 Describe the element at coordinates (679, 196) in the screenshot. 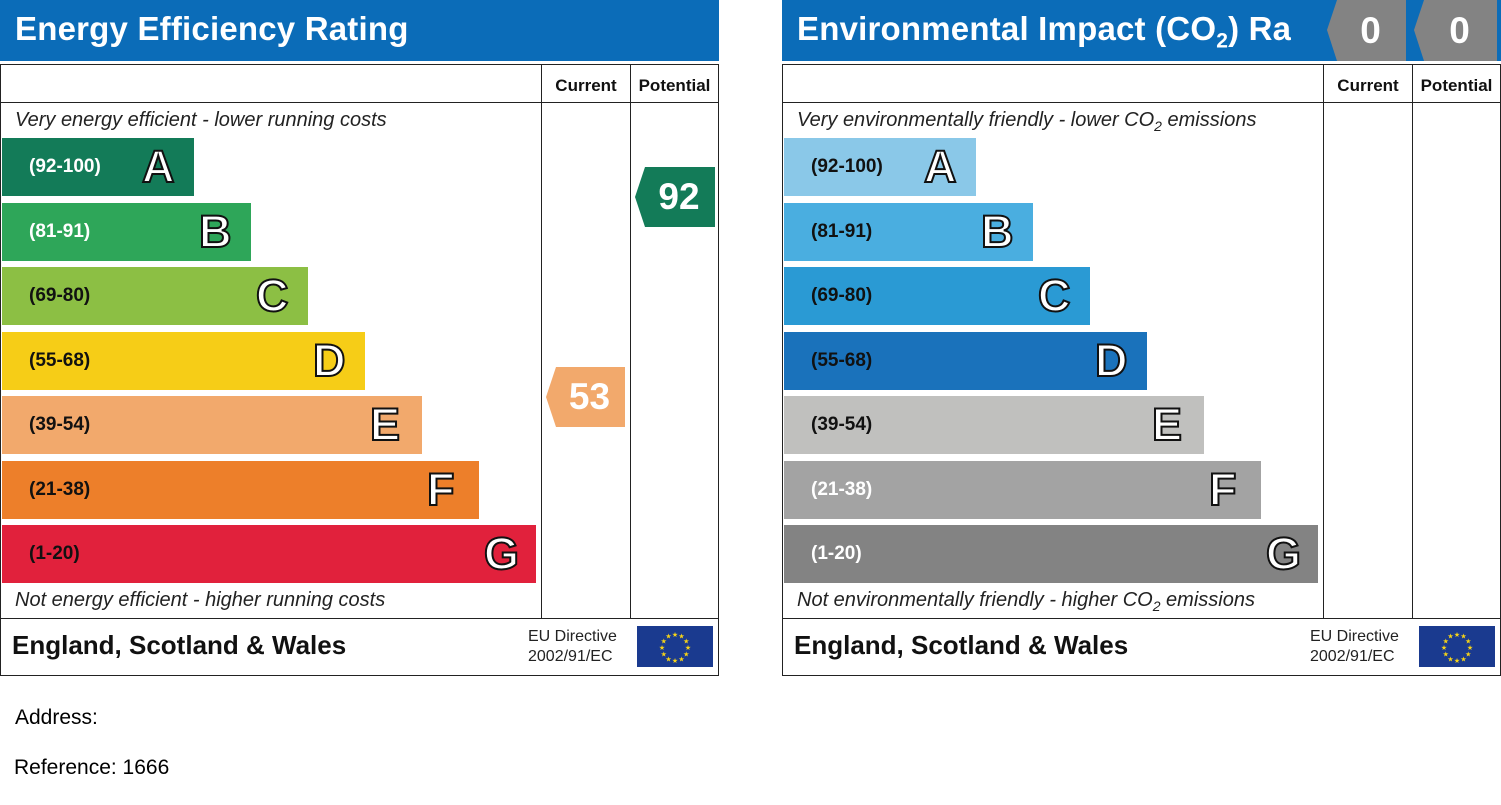

I see `potential-rating-value: 92` at that location.